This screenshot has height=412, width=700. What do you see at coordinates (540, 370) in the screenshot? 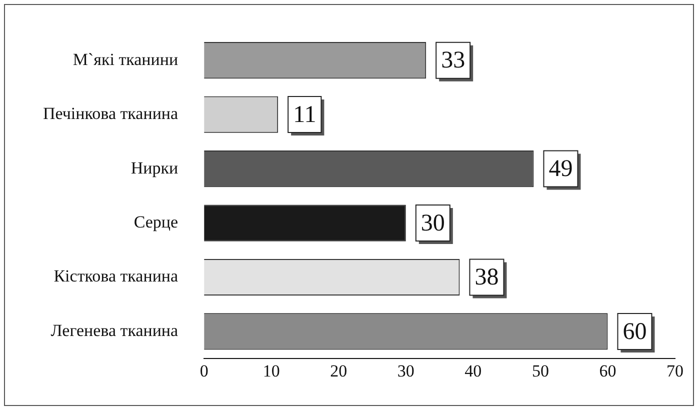
I see `x-tick-label: 50` at bounding box center [540, 370].